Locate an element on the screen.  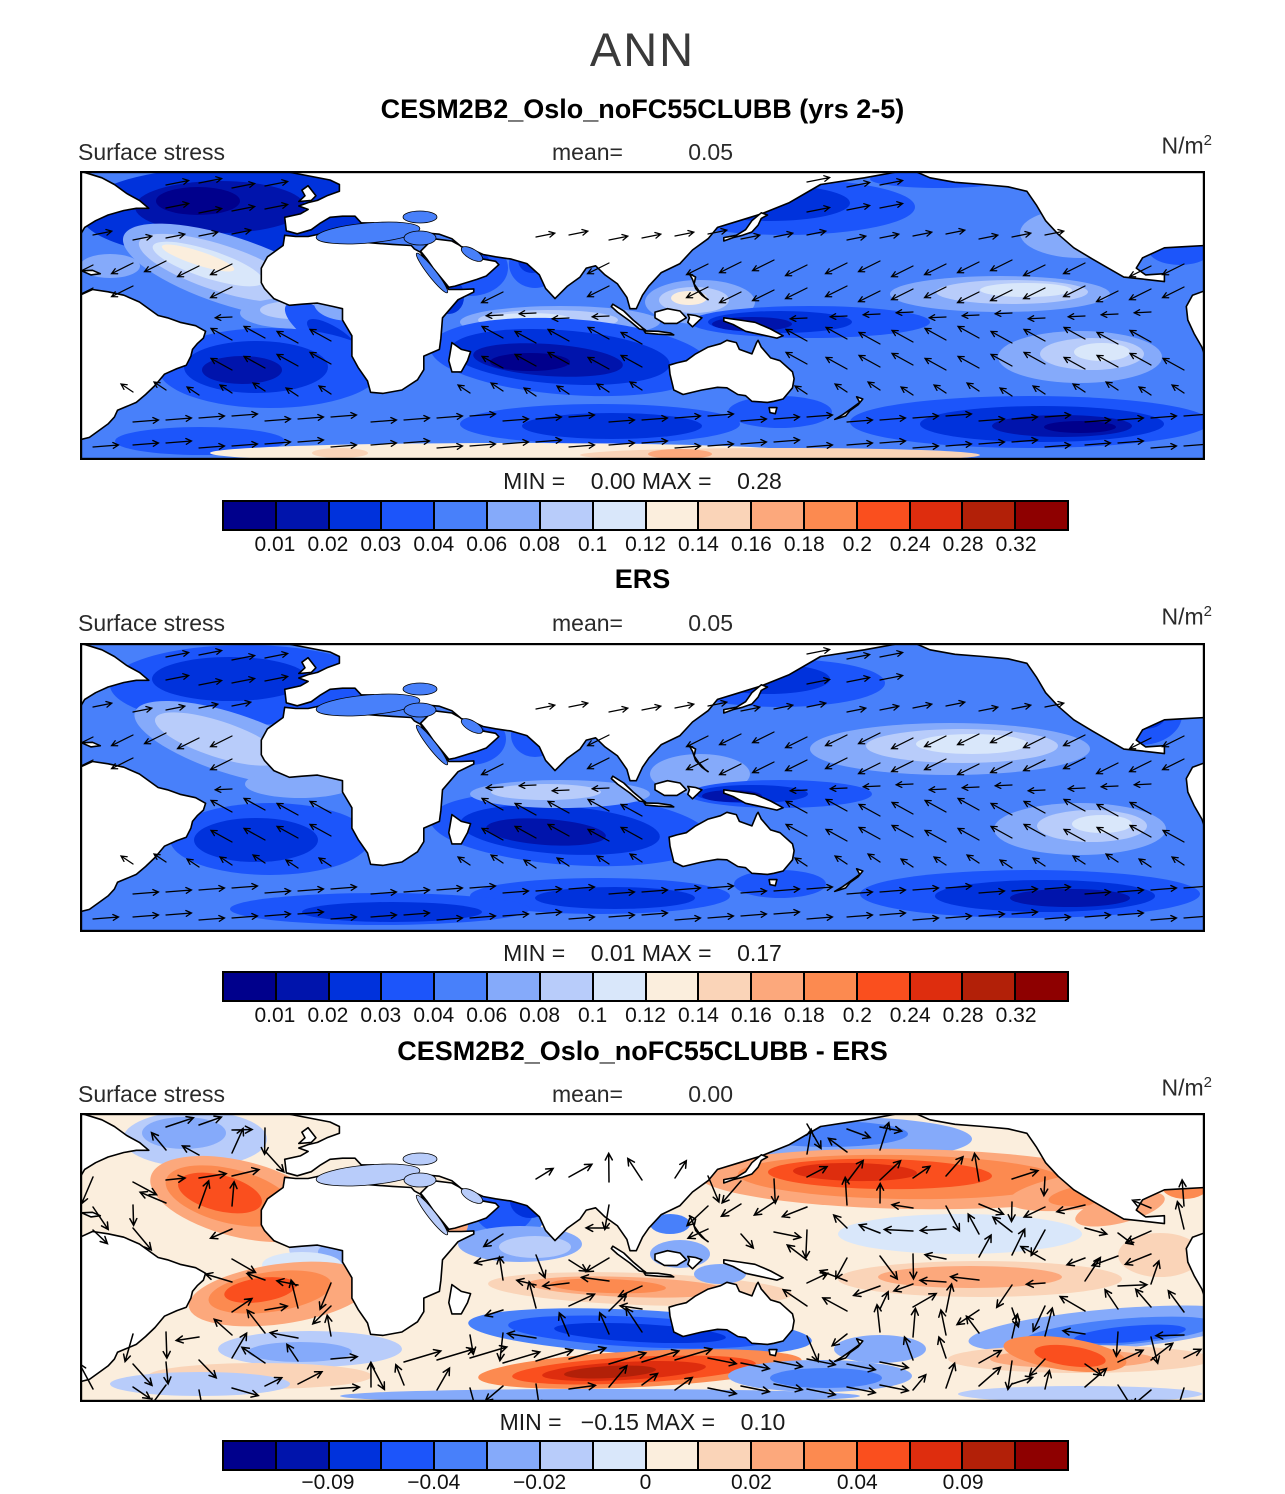
panel2-field-label: Surface stress is located at coordinates (151, 623).